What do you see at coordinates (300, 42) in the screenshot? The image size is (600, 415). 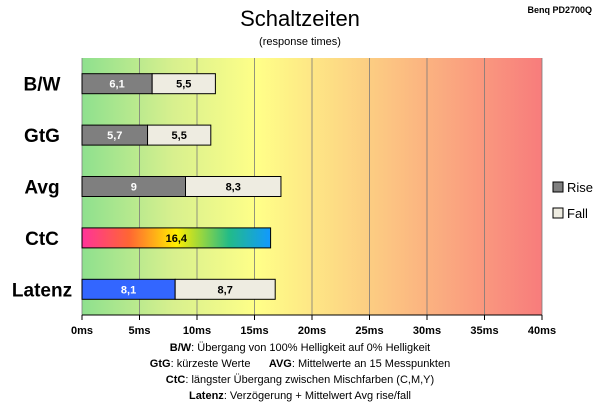 I see `chart-subtitle: (response times)` at bounding box center [300, 42].